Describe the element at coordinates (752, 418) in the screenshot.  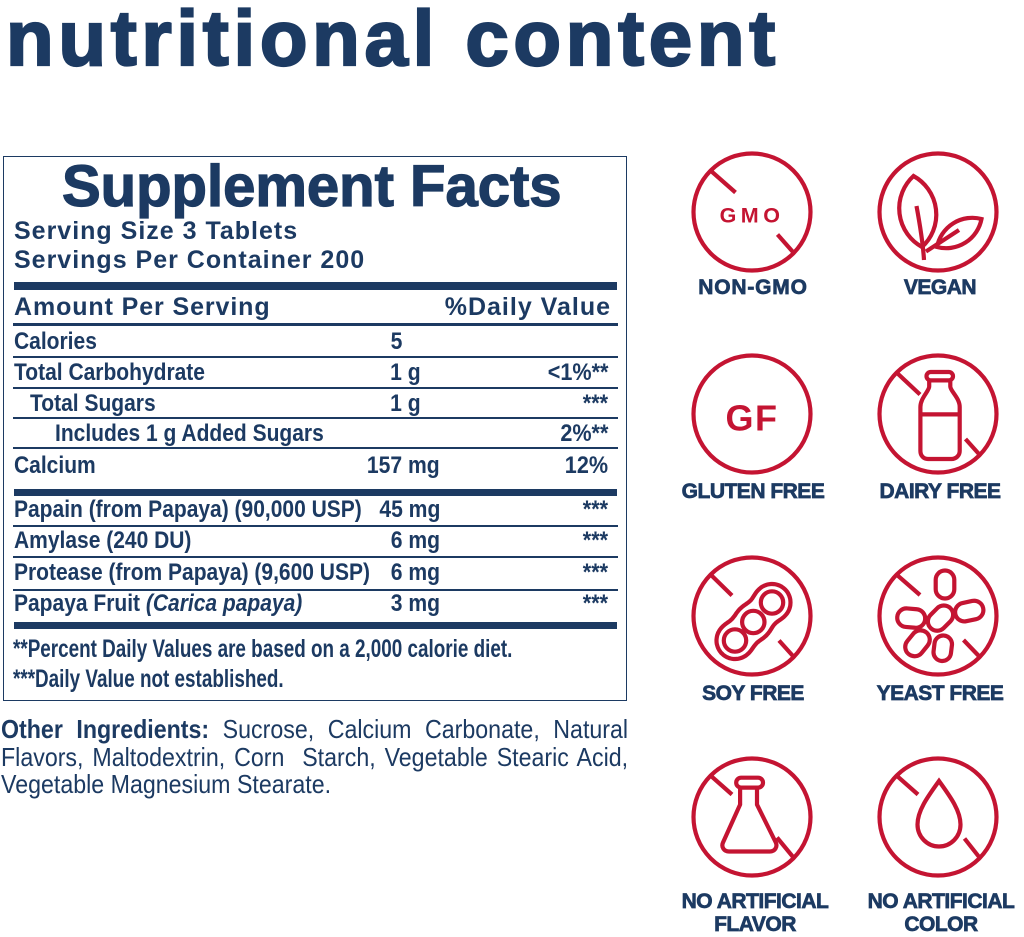
I see `svg-text: GF` at that location.